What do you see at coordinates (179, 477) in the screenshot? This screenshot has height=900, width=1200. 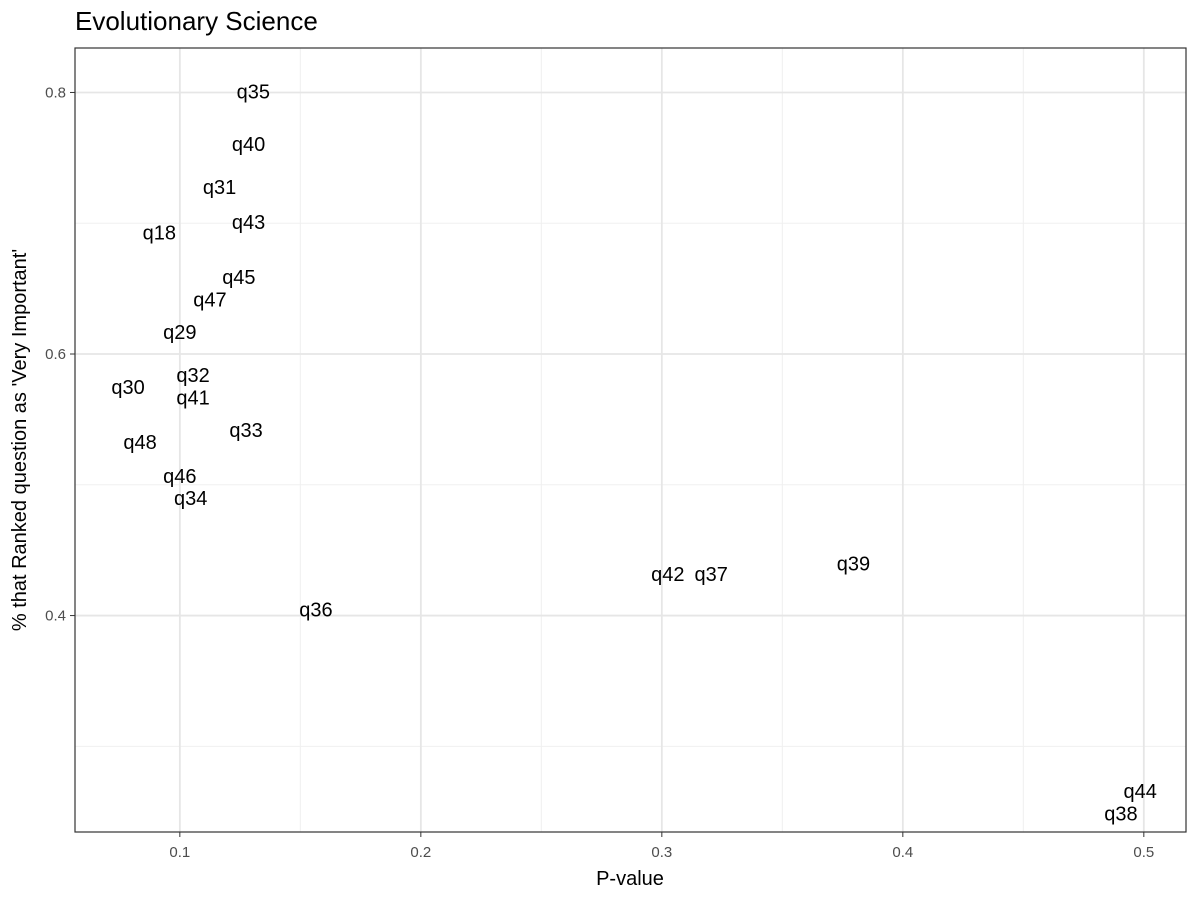 I see `point-label-q46: q46` at bounding box center [179, 477].